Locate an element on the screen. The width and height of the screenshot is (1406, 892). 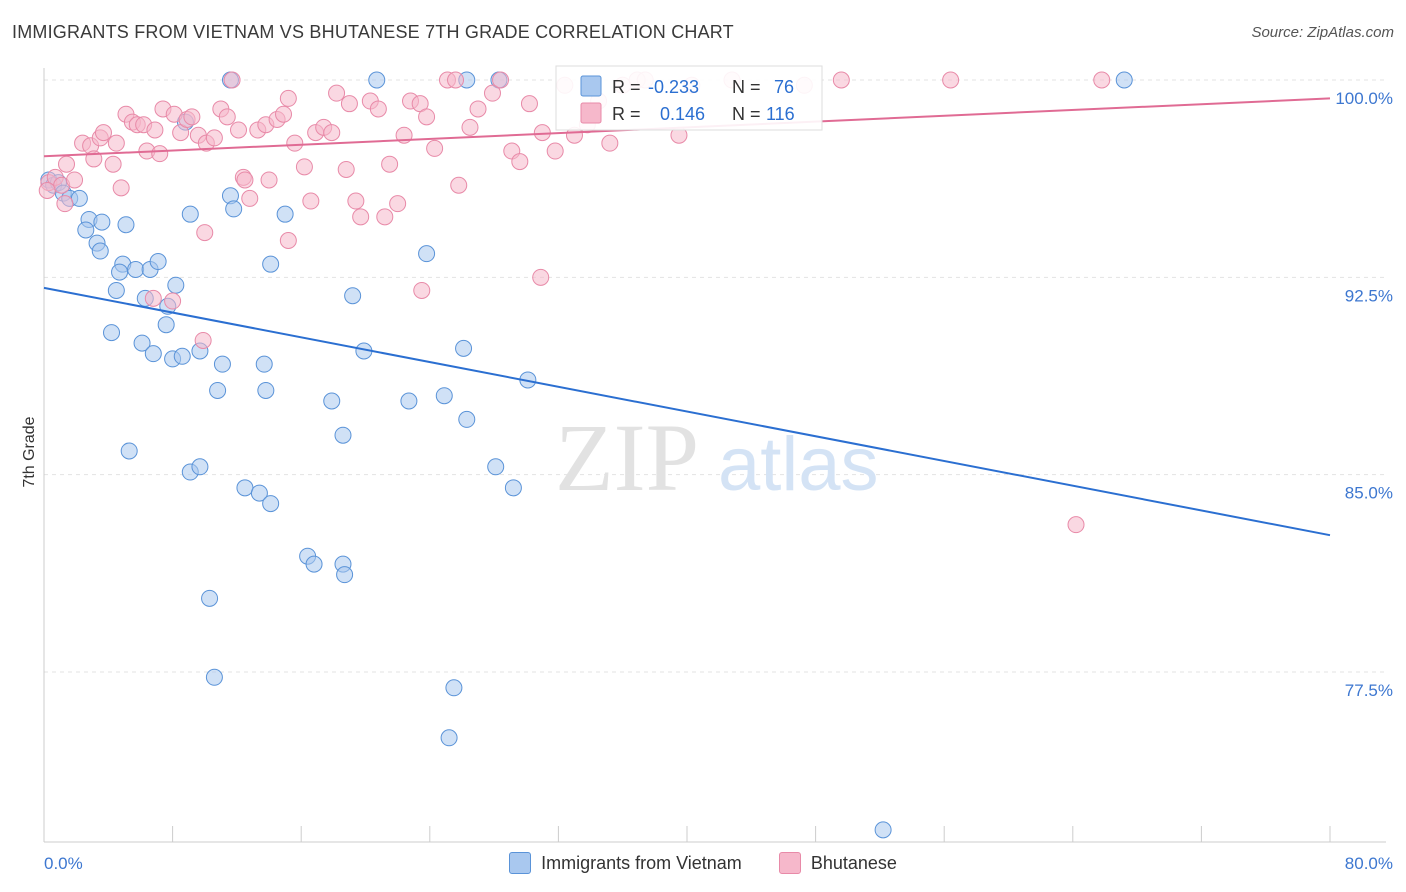
x-tick-label-0: 0.0% is located at coordinates (63, 863).